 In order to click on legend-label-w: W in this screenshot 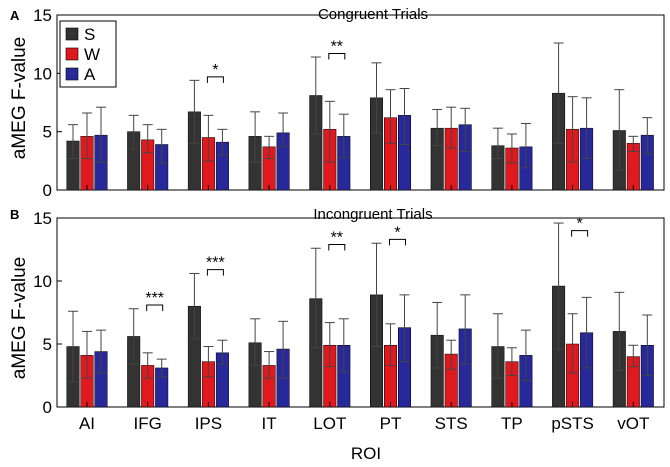, I will do `click(92, 54)`.